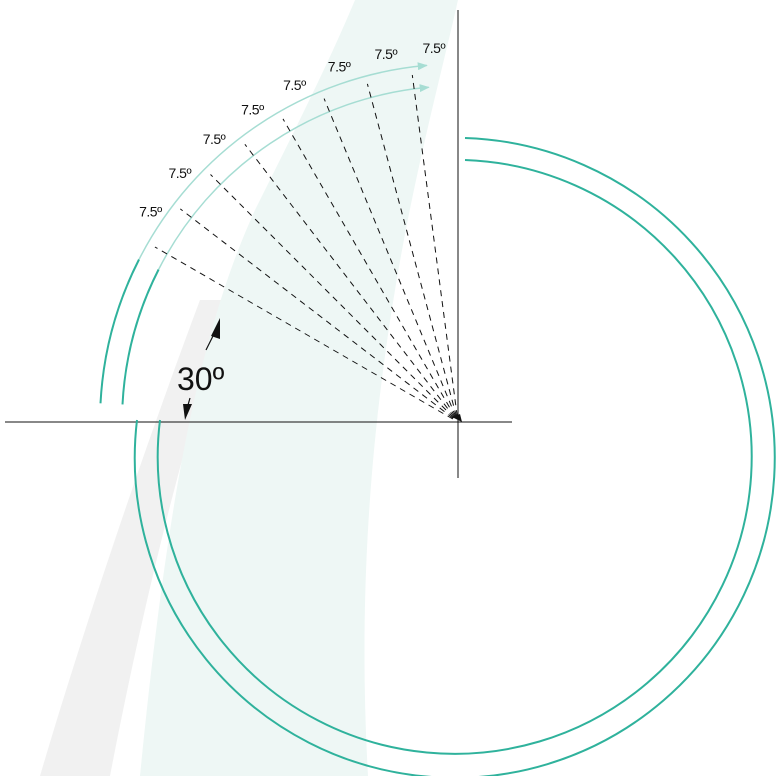 This screenshot has width=776, height=776. Describe the element at coordinates (293, 177) in the screenshot. I see `inner-partial-arc-light` at that location.